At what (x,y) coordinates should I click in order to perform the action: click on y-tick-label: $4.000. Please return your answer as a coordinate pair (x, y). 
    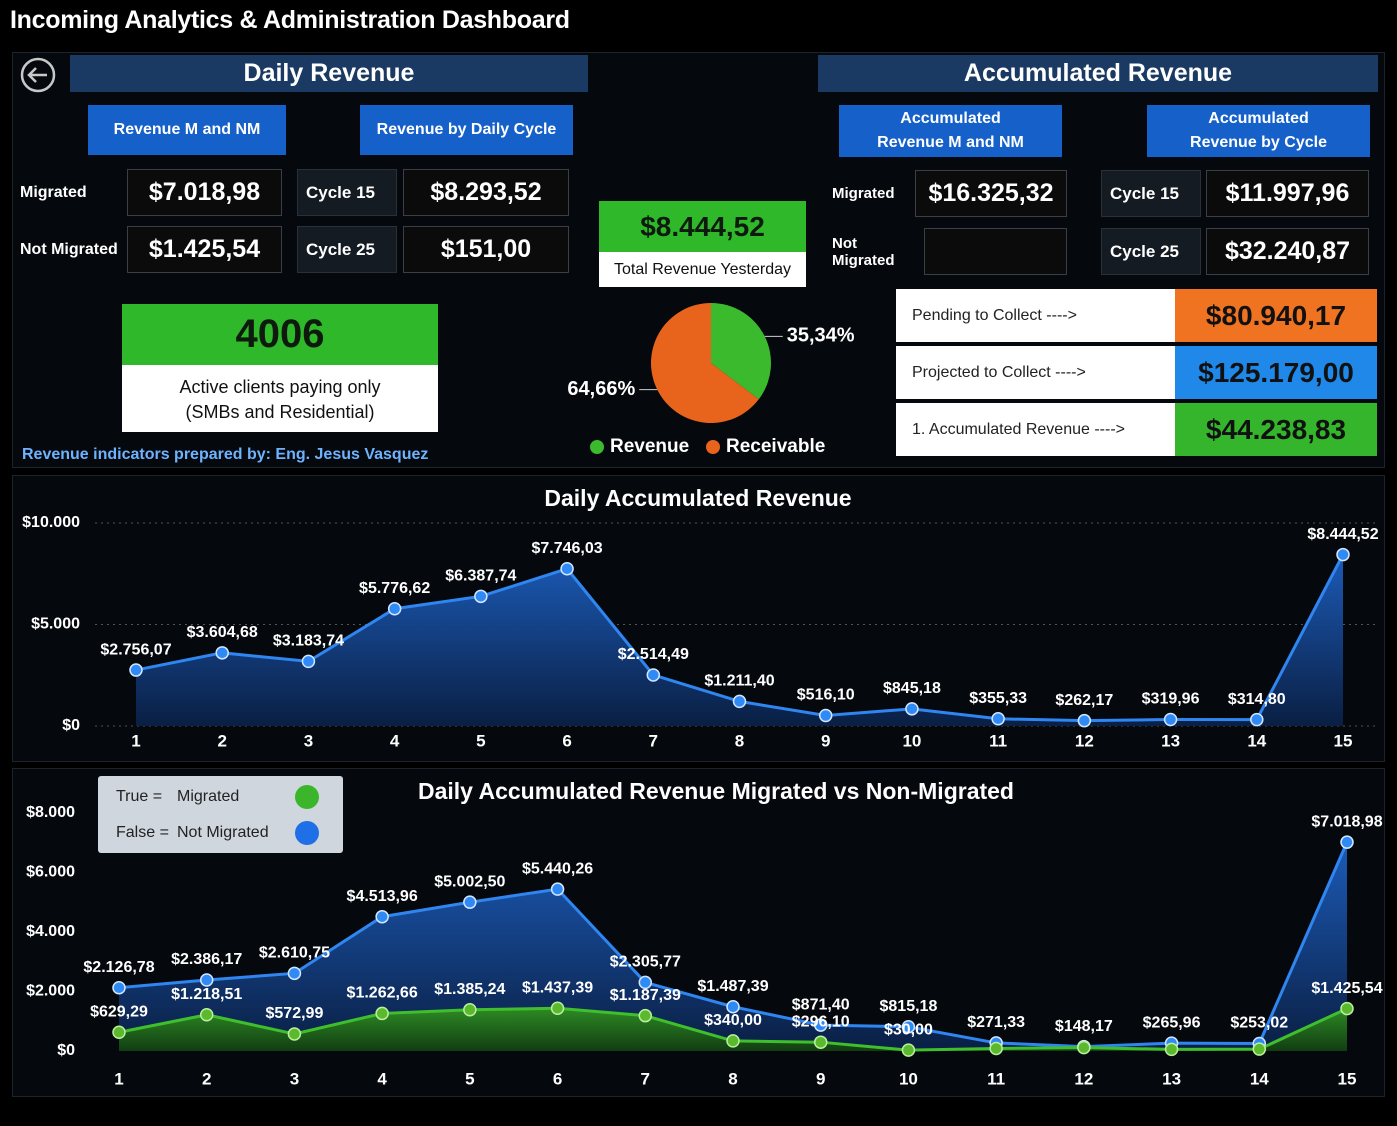
    Looking at the image, I should click on (50, 931).